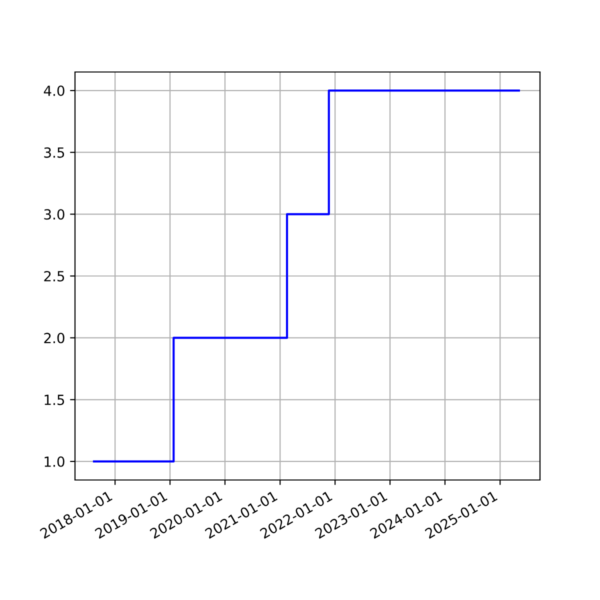 The height and width of the screenshot is (600, 600). What do you see at coordinates (54, 461) in the screenshot?
I see `y-tick-label: 1.0` at bounding box center [54, 461].